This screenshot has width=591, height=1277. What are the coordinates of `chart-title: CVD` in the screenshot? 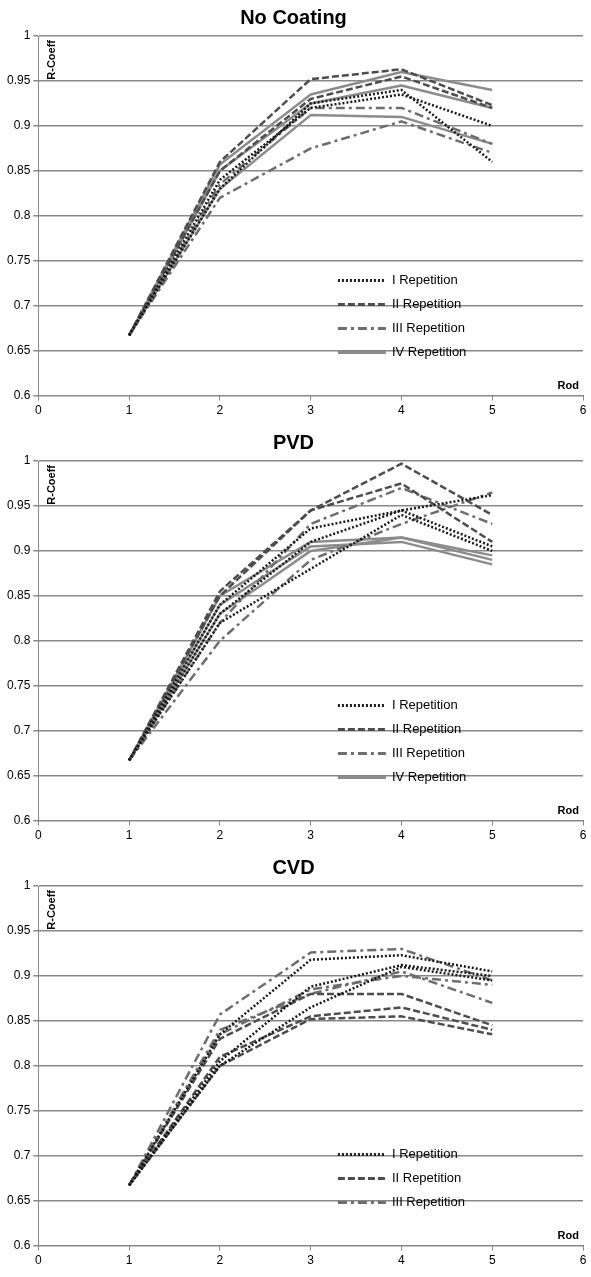 It's located at (293, 866).